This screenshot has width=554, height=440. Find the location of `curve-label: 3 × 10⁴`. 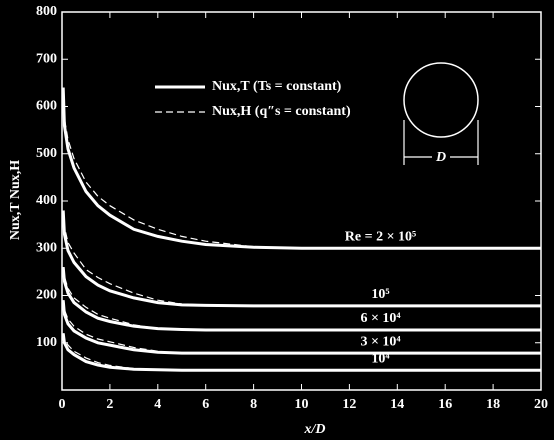

curve-label: 3 × 10⁴ is located at coordinates (380, 341).